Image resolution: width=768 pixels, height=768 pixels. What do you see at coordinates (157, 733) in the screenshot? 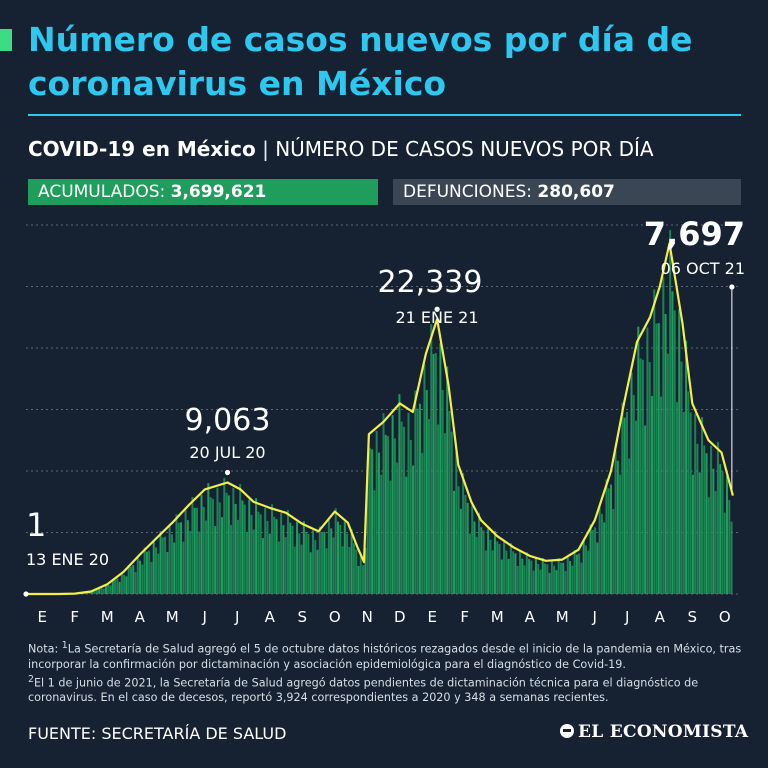
I see `source-text: FUENTE: SECRETARÍA DE SALUD` at bounding box center [157, 733].